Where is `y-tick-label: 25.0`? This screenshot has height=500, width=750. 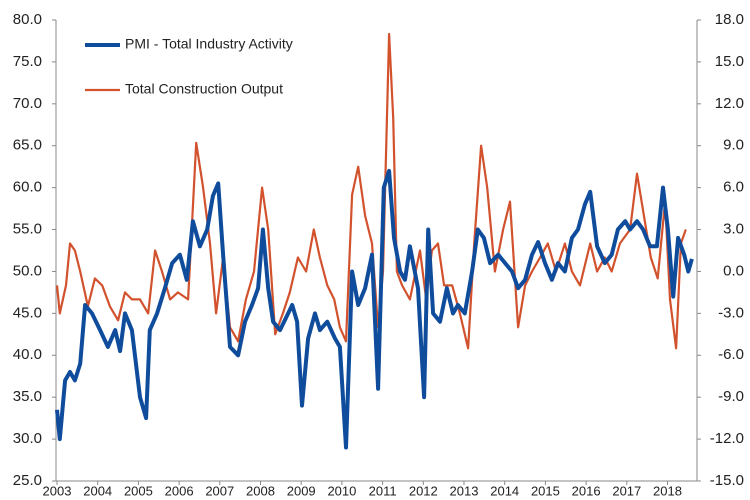 y-tick-label: 25.0 is located at coordinates (27, 480).